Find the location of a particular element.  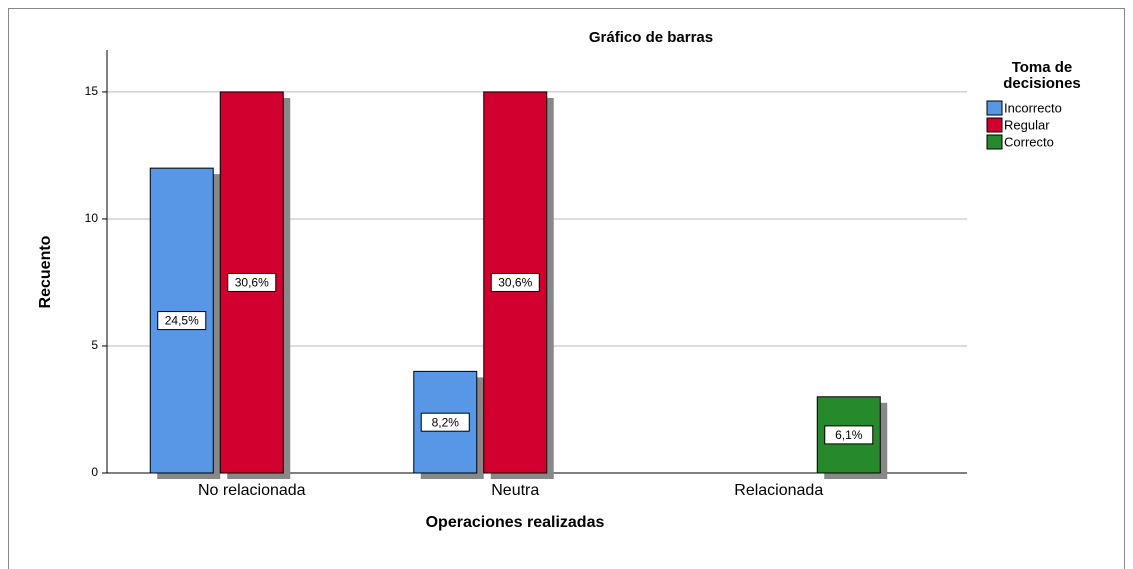

chart-title: Gráfico de barras is located at coordinates (651, 37).